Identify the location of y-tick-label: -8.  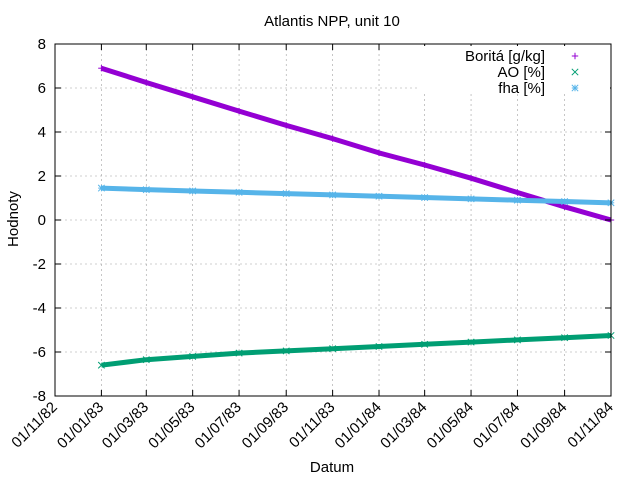
(39, 396).